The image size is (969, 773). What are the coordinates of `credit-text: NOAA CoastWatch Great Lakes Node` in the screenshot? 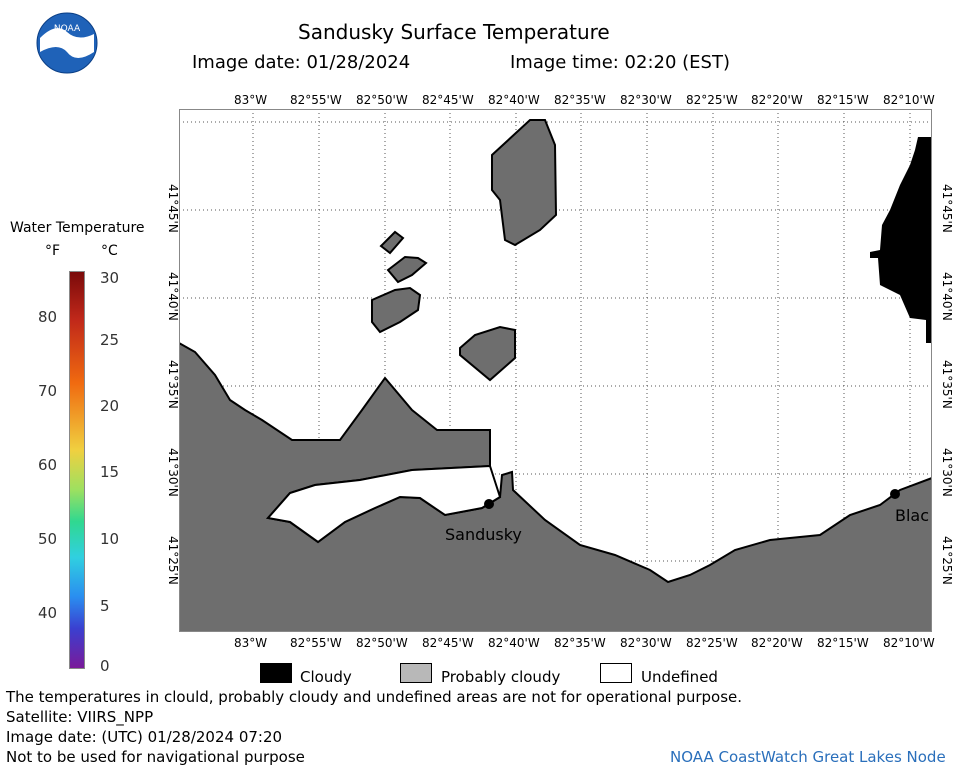 It's located at (808, 757).